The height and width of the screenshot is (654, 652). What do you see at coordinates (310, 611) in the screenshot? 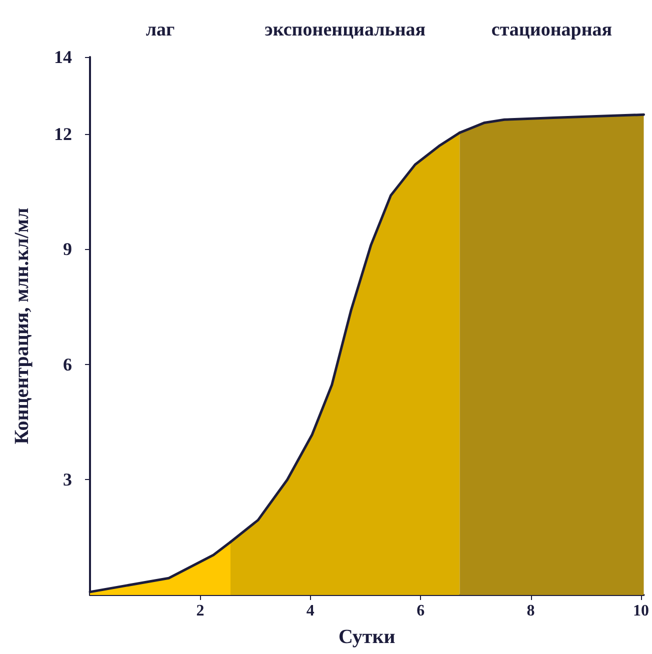
I see `x-tick-label: 4` at bounding box center [310, 611].